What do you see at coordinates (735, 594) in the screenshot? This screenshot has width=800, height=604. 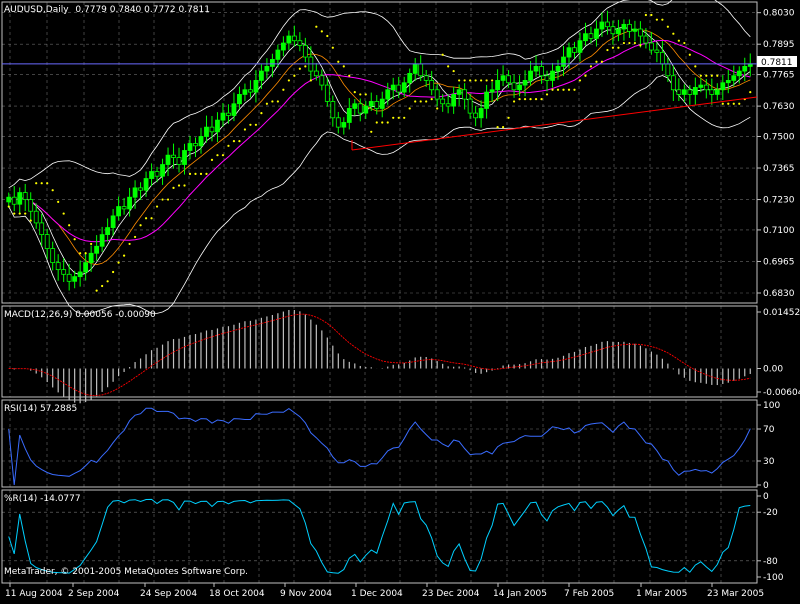 I see `x-tick-label: 23 Mar 2005` at bounding box center [735, 594].